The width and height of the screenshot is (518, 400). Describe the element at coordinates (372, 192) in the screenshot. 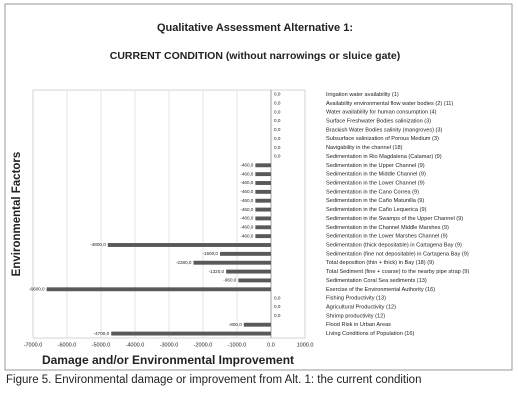

I see `category-label: Sedimentation in the Cano Correa (9)` at that location.